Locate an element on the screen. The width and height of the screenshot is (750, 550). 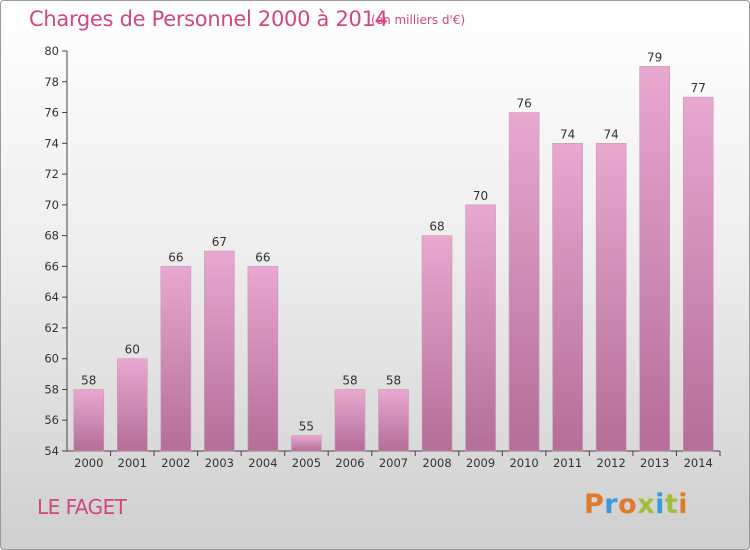
x-tick-label: 2002 is located at coordinates (175, 463).